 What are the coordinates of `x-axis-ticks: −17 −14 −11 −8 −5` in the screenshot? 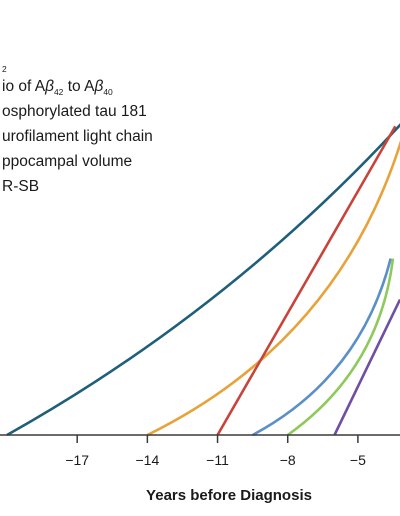 It's located at (215, 451).